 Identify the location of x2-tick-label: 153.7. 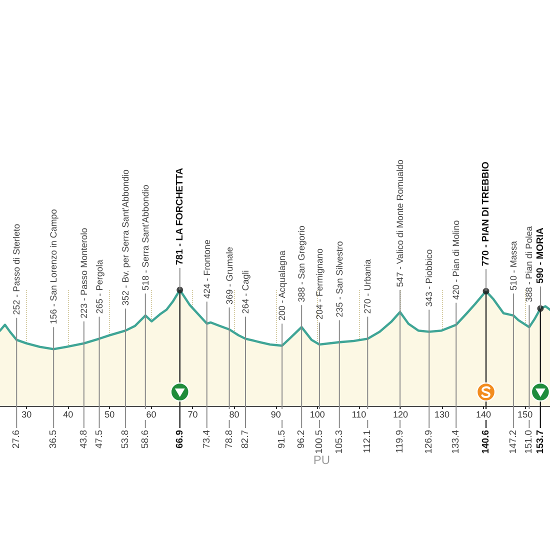
(540, 442).